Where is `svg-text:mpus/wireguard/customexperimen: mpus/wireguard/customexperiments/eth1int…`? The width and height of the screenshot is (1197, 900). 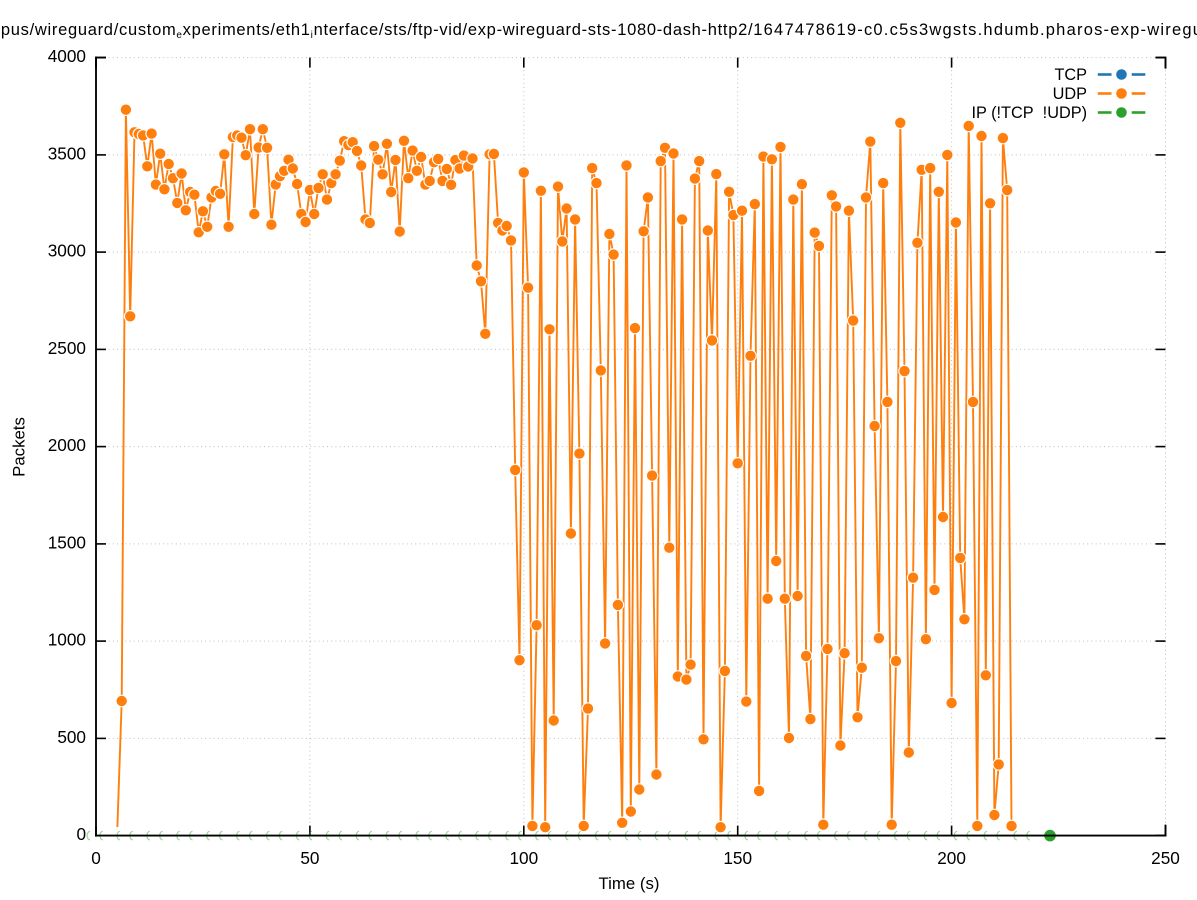 svg-text:mpus/wireguard/customexperimen: mpus/wireguard/customexperiments/eth1int… is located at coordinates (598, 31).